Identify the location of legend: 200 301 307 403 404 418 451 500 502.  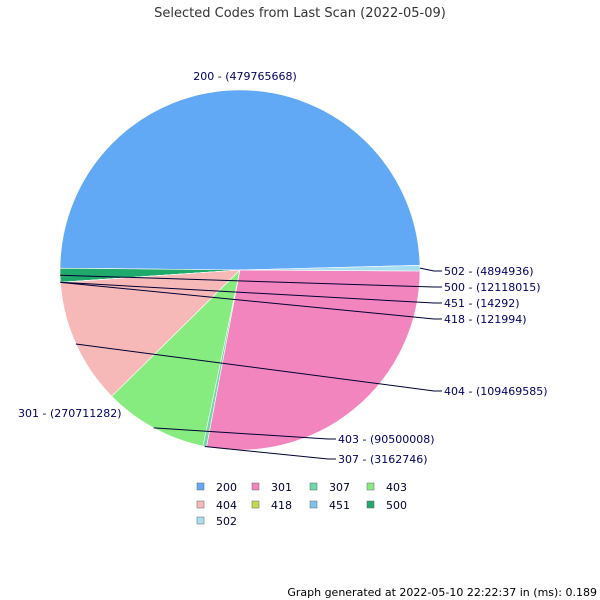
(301, 504).